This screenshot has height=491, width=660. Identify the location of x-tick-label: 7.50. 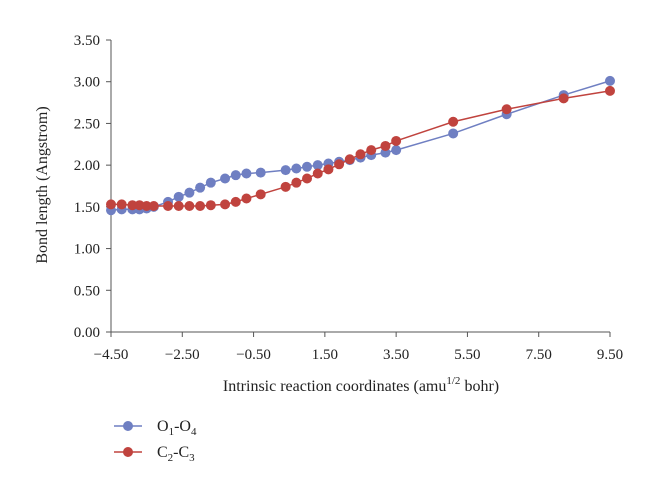
(539, 355).